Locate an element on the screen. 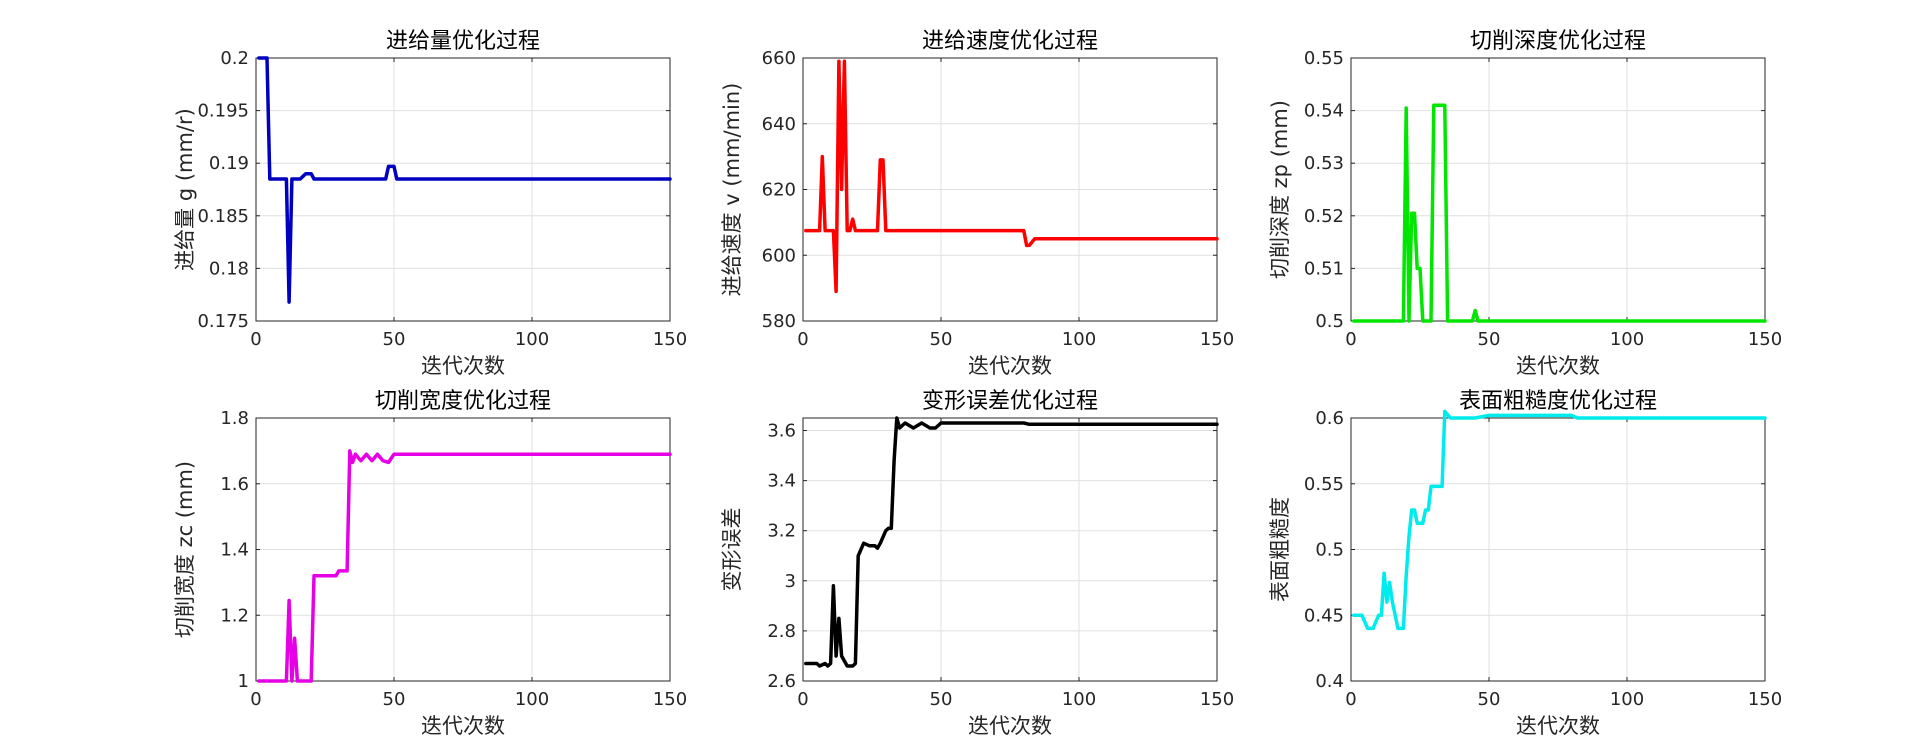 The image size is (1924, 750). y-tick-label: 0.19 is located at coordinates (229, 163).